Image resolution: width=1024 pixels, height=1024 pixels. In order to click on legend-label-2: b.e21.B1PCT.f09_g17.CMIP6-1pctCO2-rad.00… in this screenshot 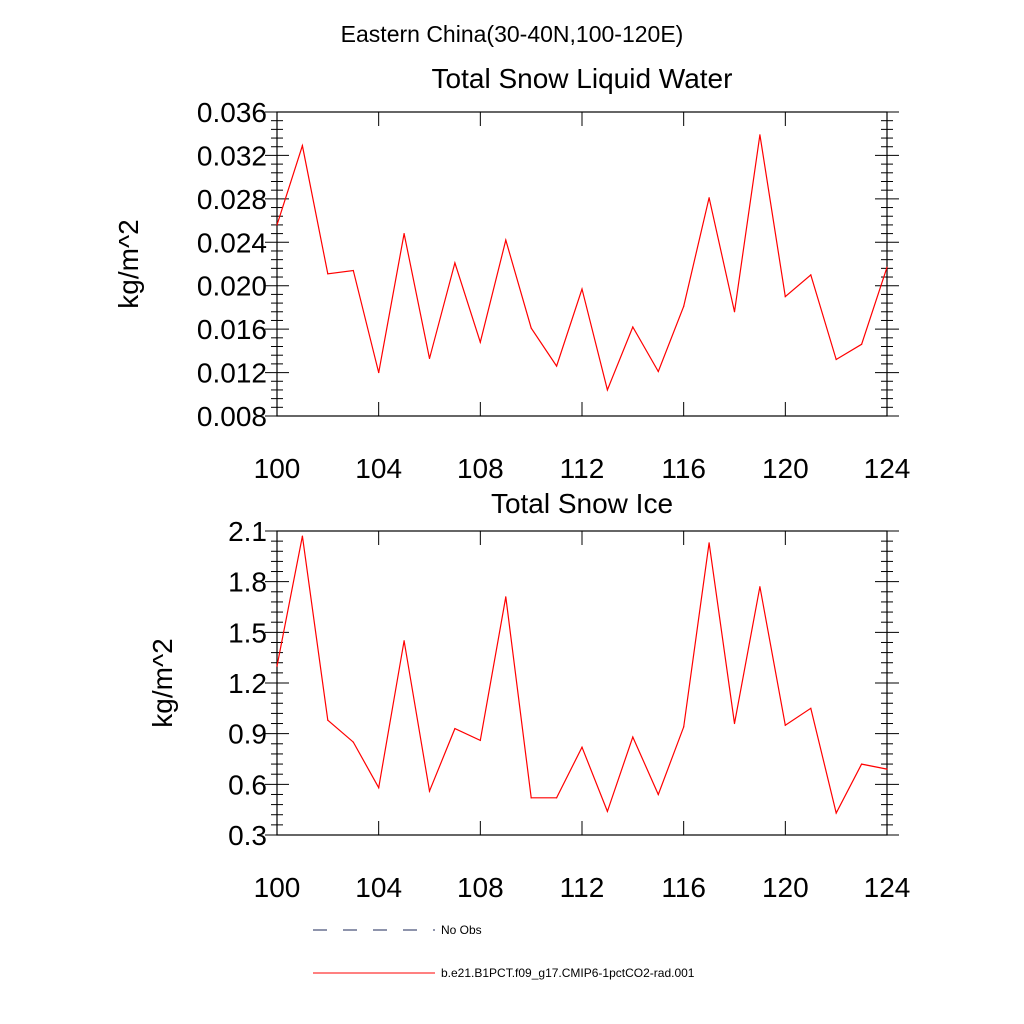, I will do `click(568, 973)`.